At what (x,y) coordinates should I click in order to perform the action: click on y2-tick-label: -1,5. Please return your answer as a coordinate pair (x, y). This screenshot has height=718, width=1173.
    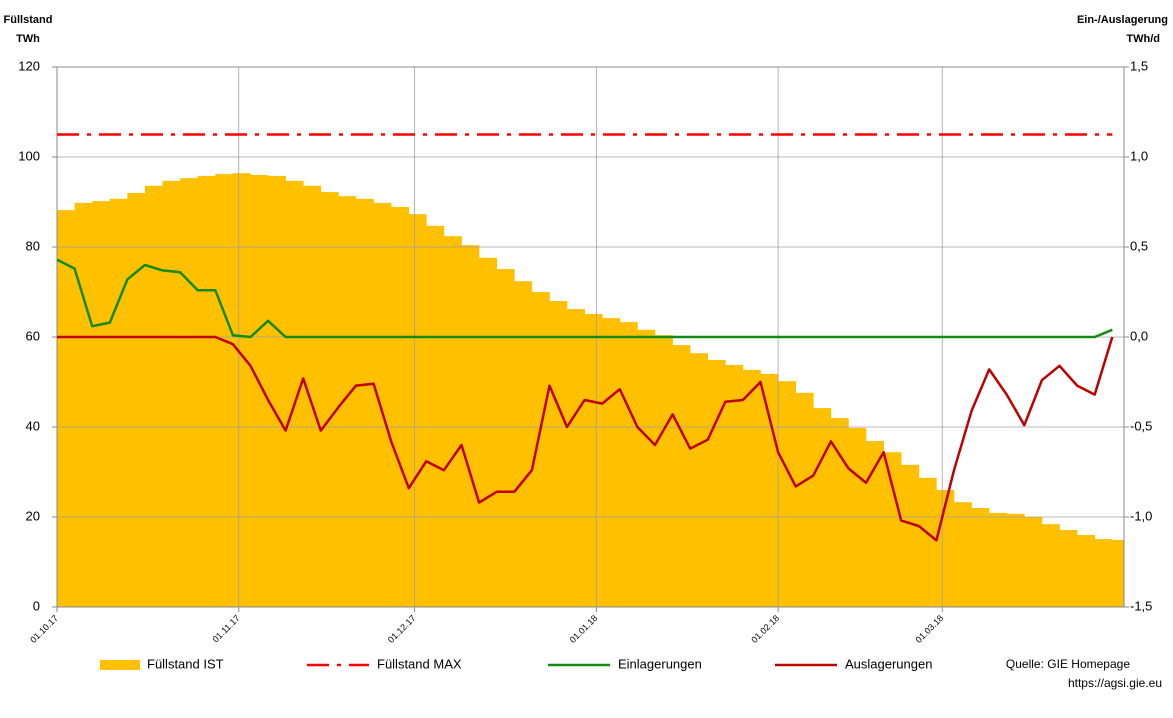
    Looking at the image, I should click on (1141, 605).